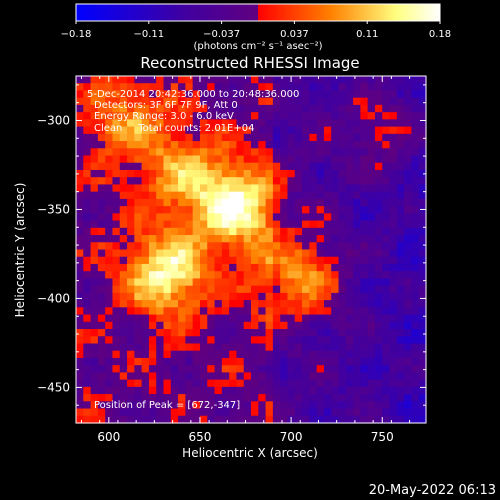 The height and width of the screenshot is (500, 500). Describe the element at coordinates (174, 128) in the screenshot. I see `annotation-total-counts: Clean Total counts: 2.01E+04` at that location.